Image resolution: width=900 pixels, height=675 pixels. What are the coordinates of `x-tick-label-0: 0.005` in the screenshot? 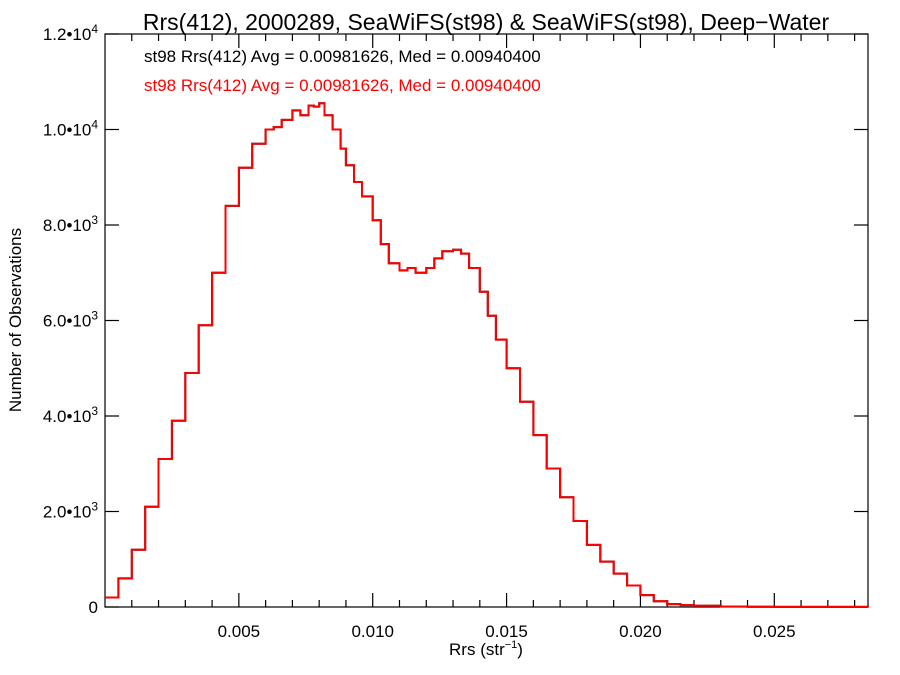 It's located at (239, 631).